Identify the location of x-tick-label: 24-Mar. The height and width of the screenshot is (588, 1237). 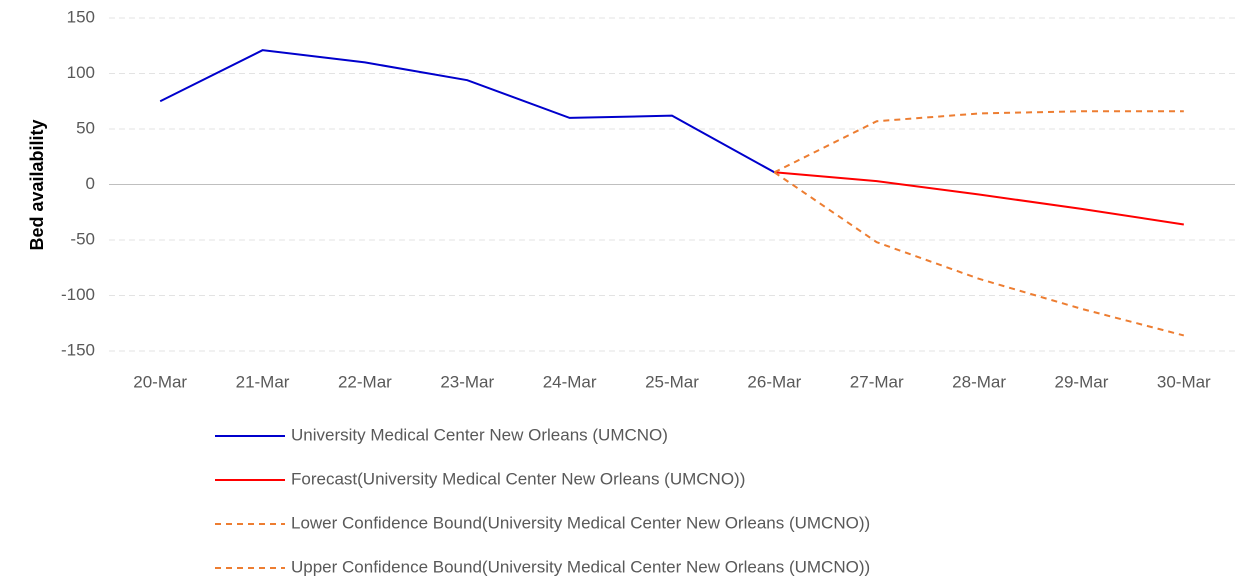
(570, 381).